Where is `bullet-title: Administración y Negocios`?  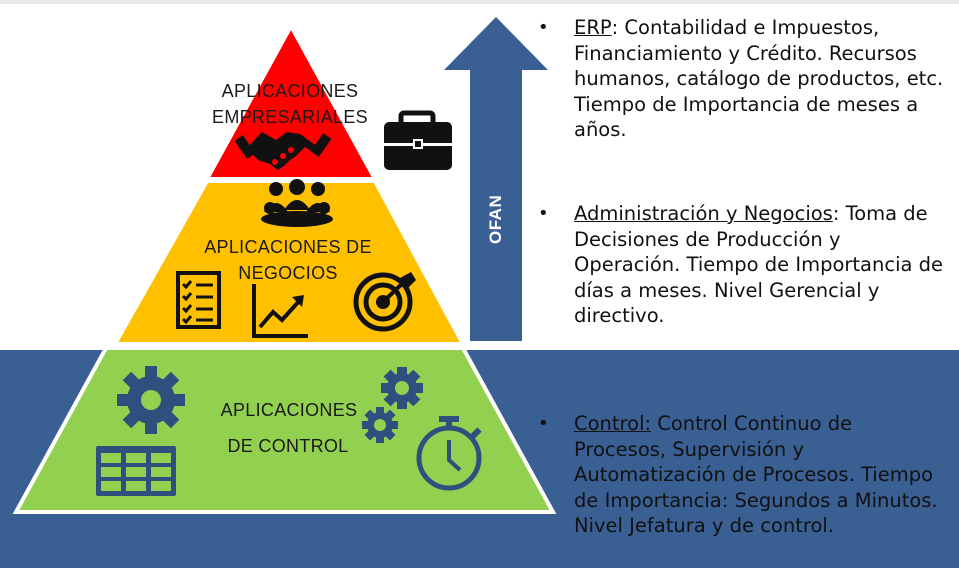
bullet-title: Administración y Negocios is located at coordinates (703, 213).